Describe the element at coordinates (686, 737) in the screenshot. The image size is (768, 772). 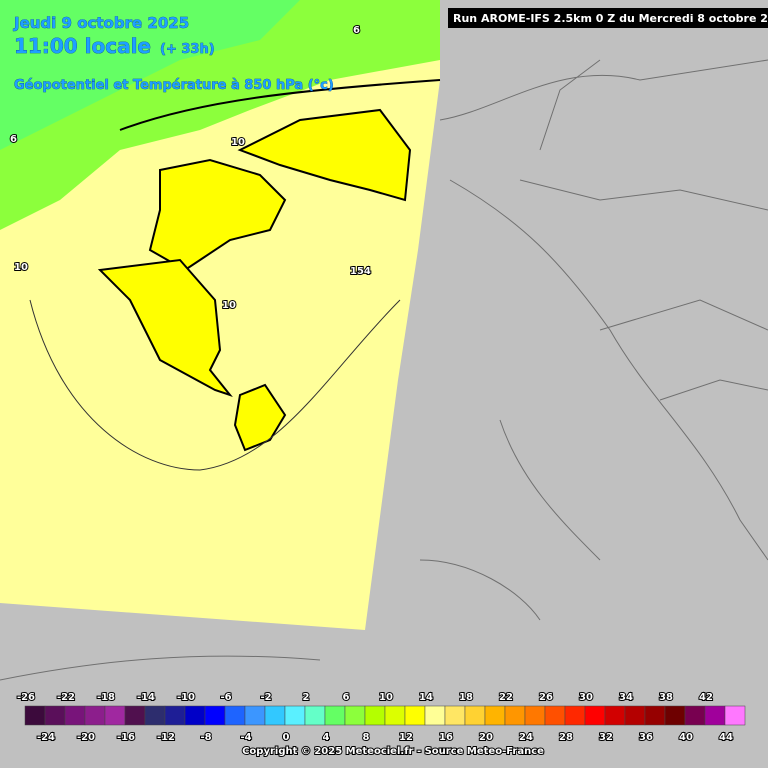
I see `legend-label: 40` at that location.